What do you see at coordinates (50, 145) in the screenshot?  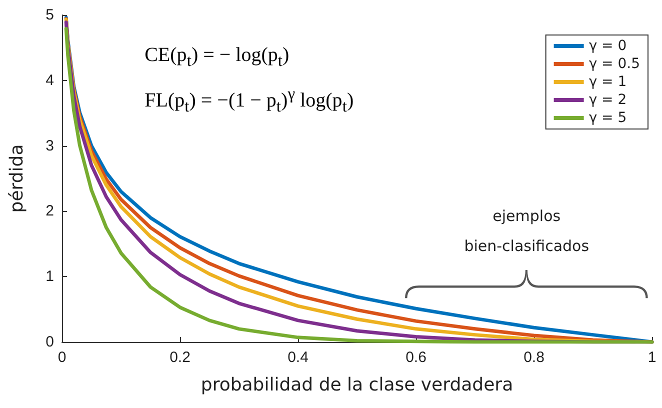 I see `y-tick-label: 3` at bounding box center [50, 145].